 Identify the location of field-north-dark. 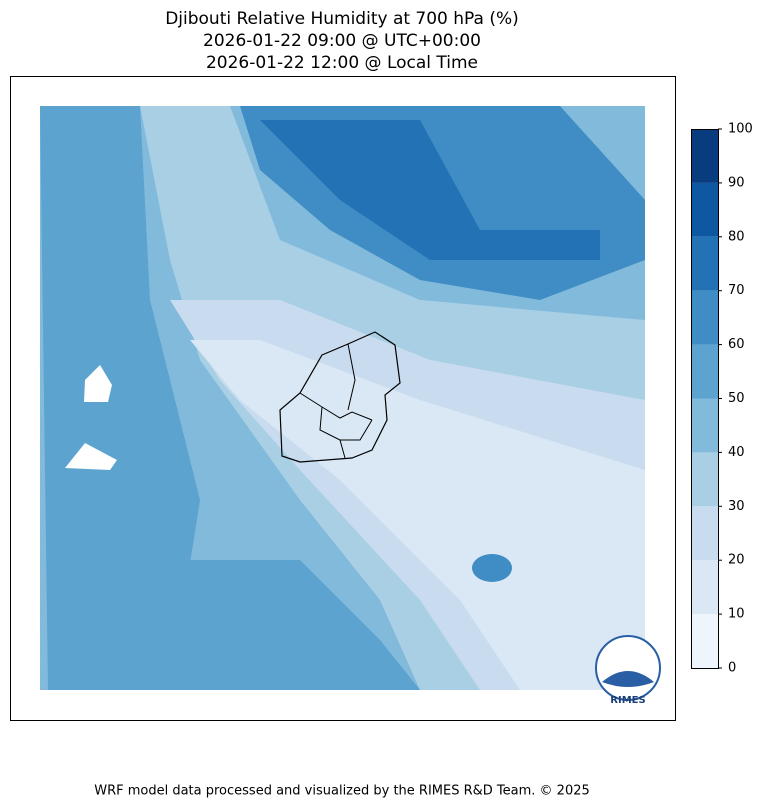
(430, 190).